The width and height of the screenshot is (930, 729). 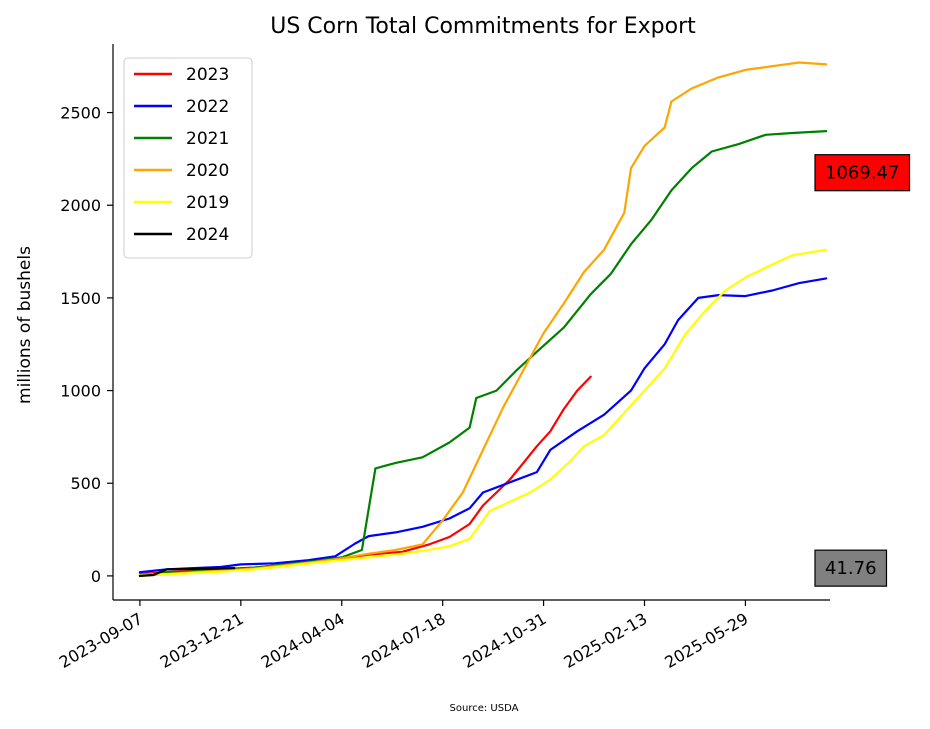 I want to click on value-callouts: 1069.47 41.76, so click(x=862, y=370).